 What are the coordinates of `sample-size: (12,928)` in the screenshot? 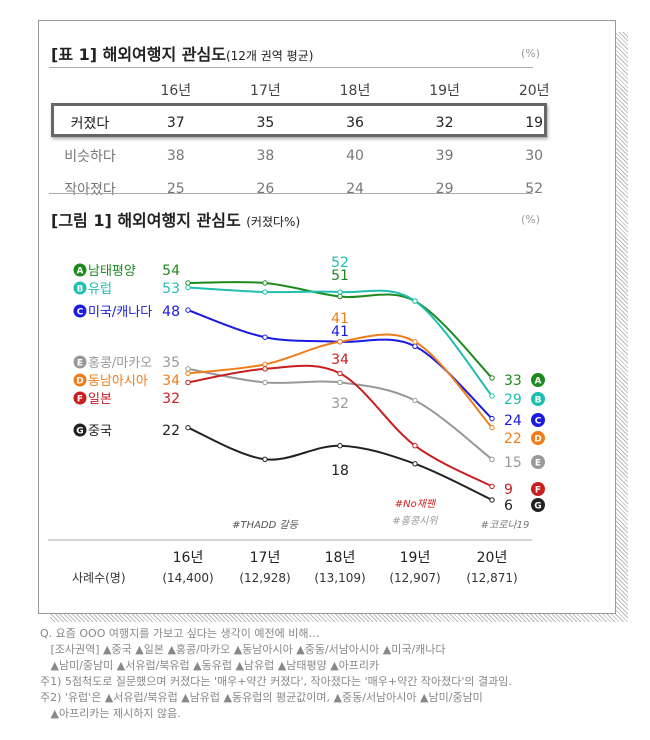 It's located at (264, 578).